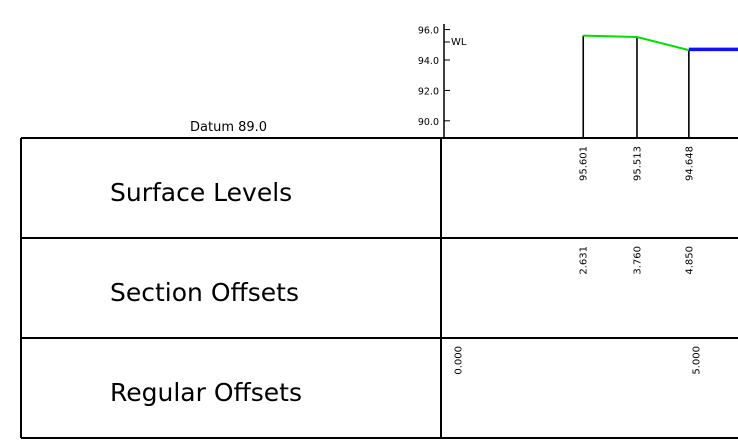 The height and width of the screenshot is (446, 738). Describe the element at coordinates (206, 392) in the screenshot. I see `row-label-regular-offsets: Regular Offsets` at that location.